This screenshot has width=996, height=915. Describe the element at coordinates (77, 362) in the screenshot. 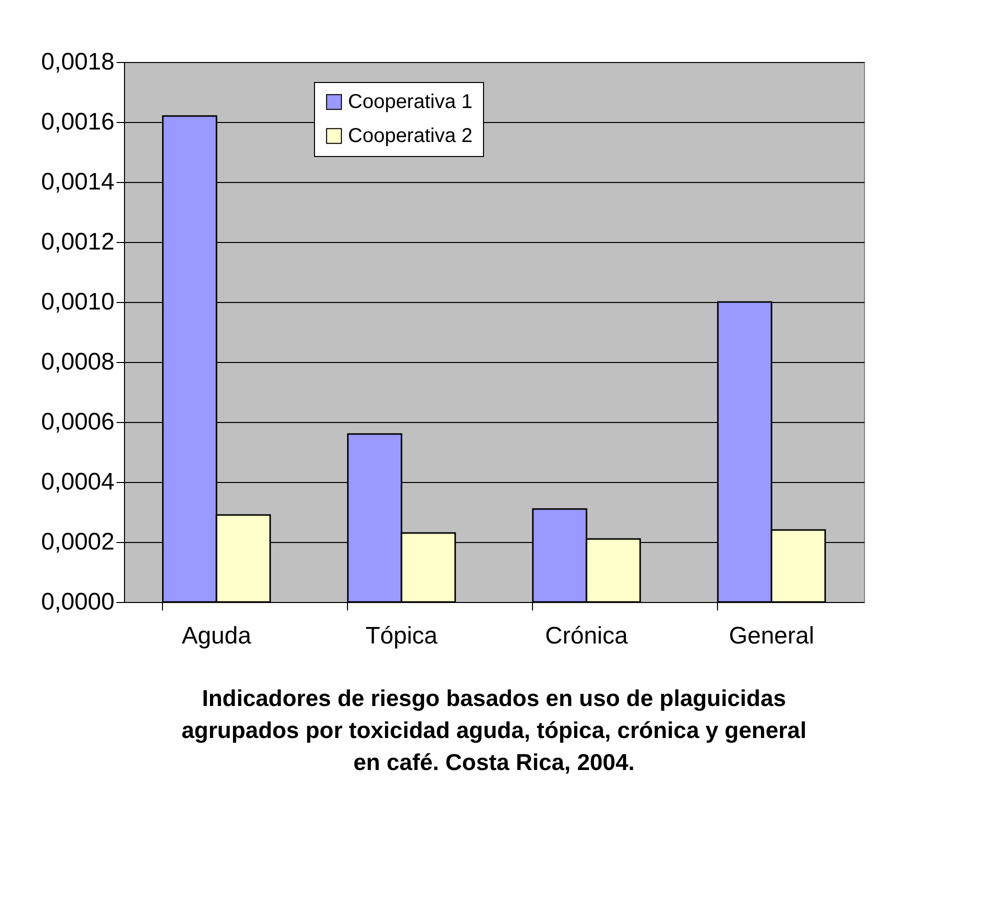

I see `y-tick-label: 0,0008` at that location.